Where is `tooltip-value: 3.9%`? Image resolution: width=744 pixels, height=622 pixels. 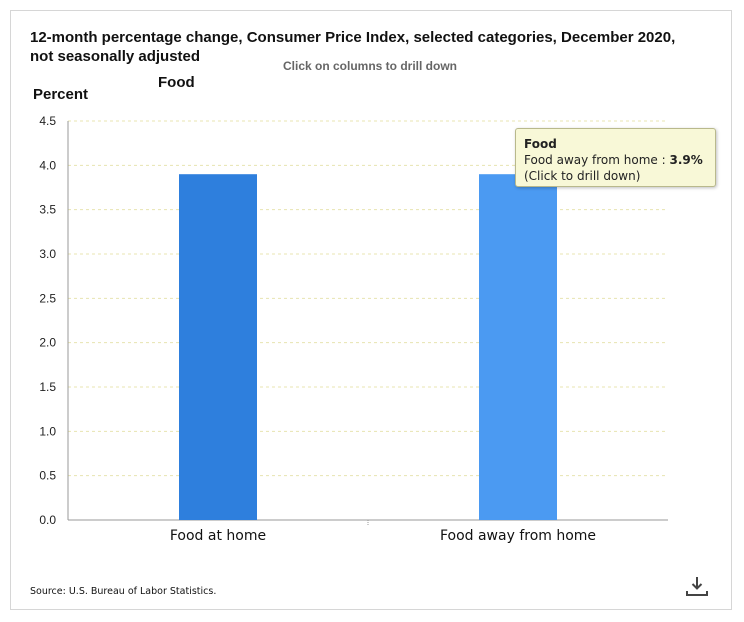
tooltip-value: 3.9% is located at coordinates (686, 160).